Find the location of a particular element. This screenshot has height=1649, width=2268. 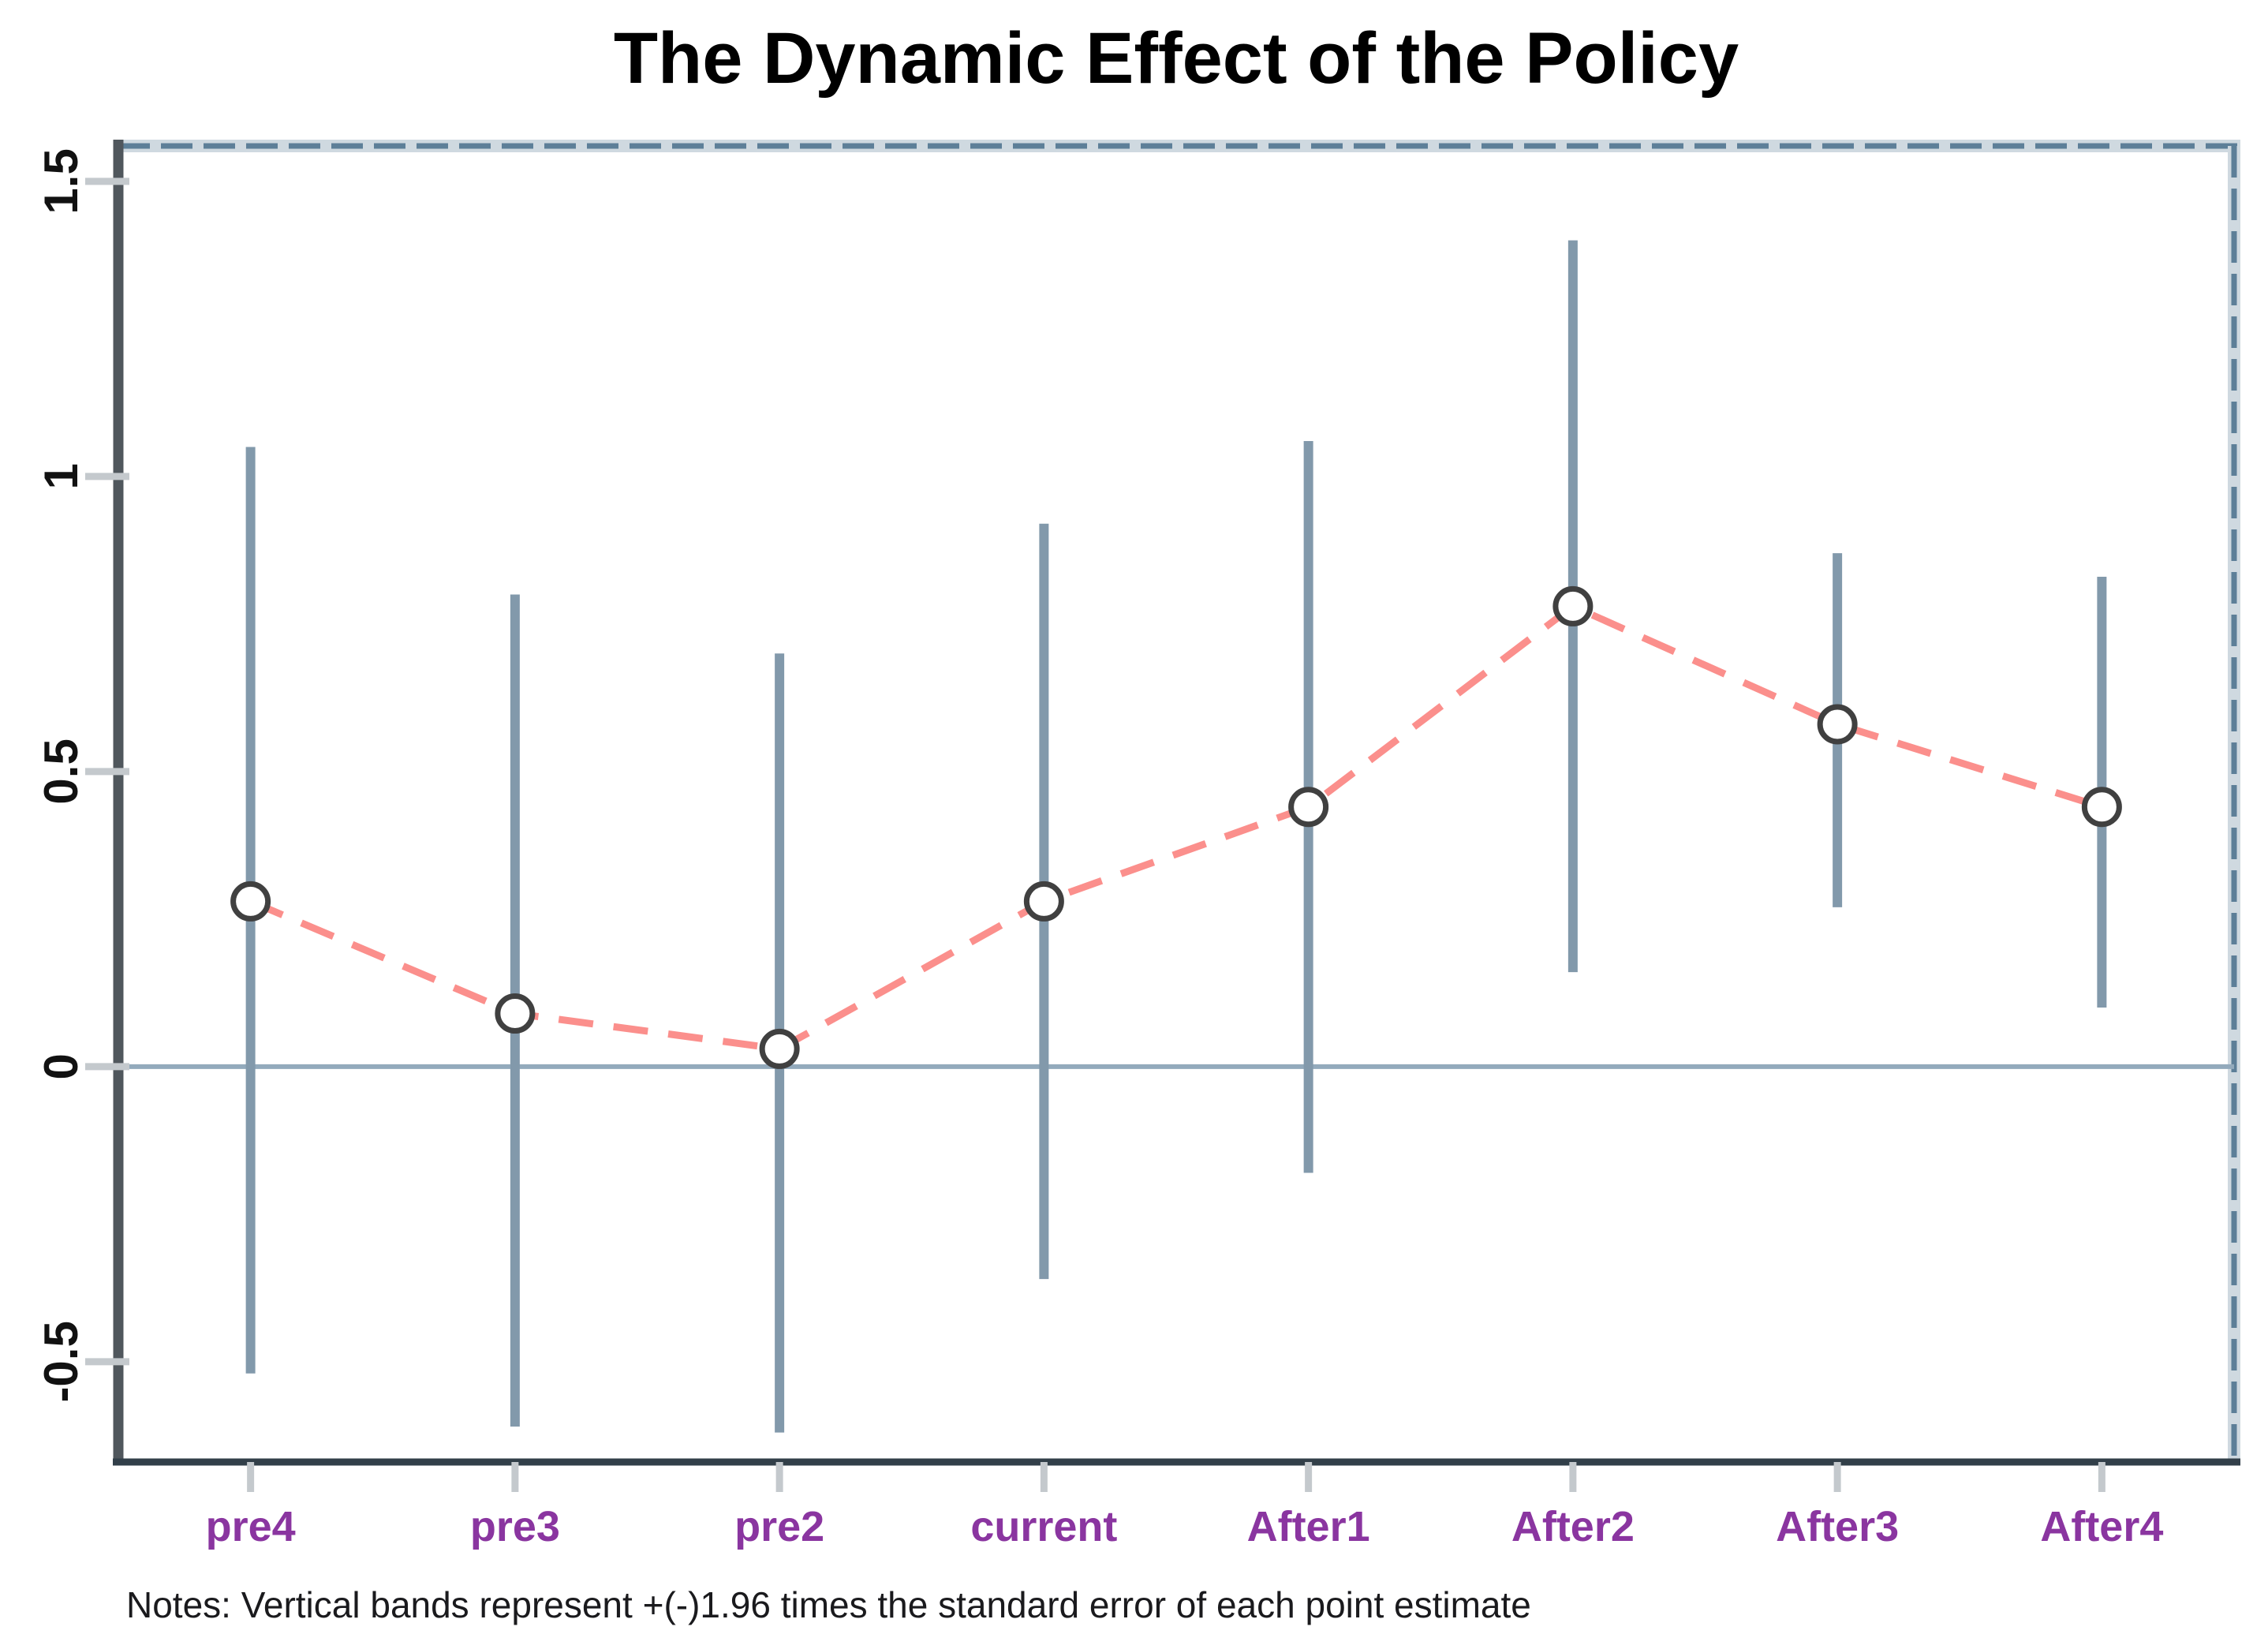

marker-pre3 is located at coordinates (516, 1013).